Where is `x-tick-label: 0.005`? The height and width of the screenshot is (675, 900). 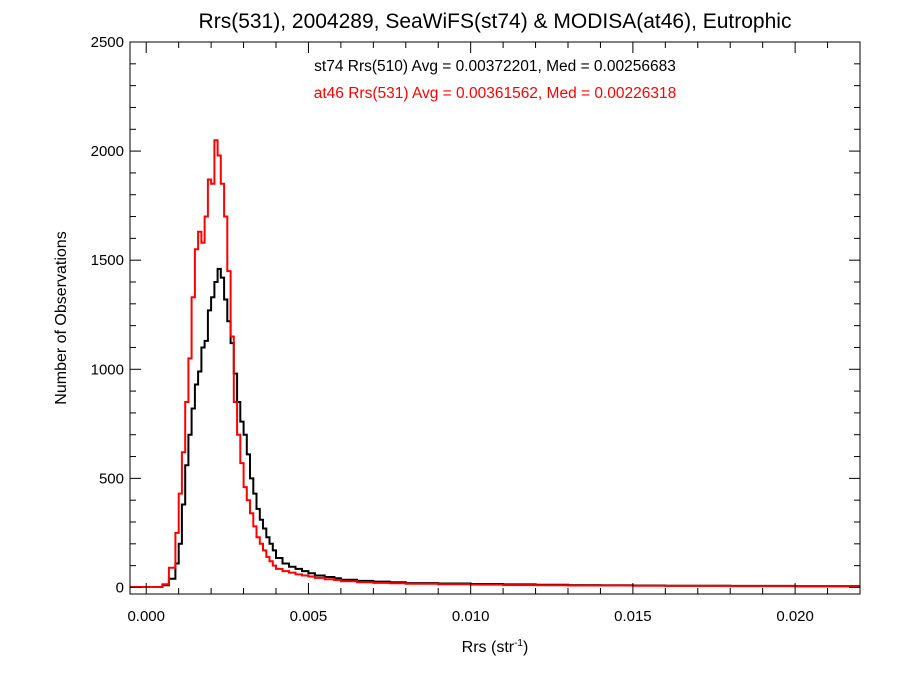 x-tick-label: 0.005 is located at coordinates (309, 616).